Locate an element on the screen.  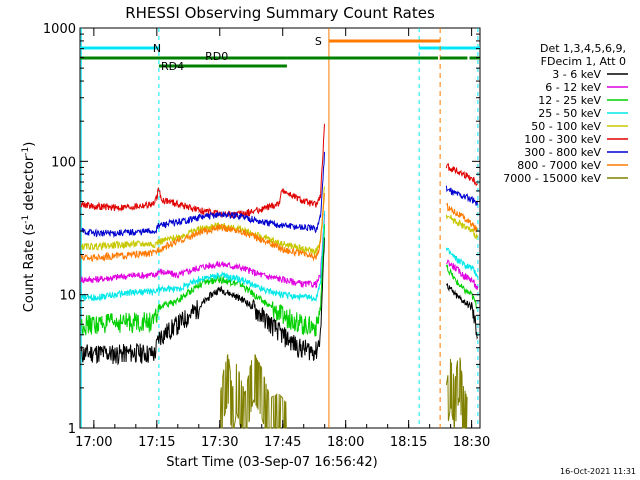
legend-header: Det 1,3,4,5,6,9, is located at coordinates (583, 48).